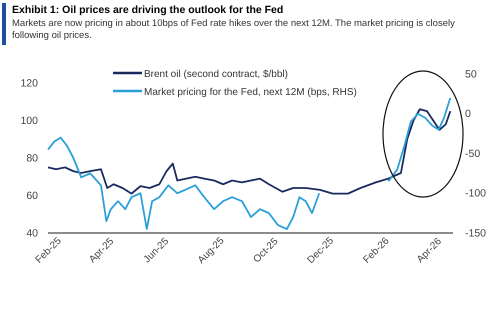 This screenshot has height=335, width=500. Describe the element at coordinates (29, 83) in the screenshot. I see `y-tick-label: 120` at that location.